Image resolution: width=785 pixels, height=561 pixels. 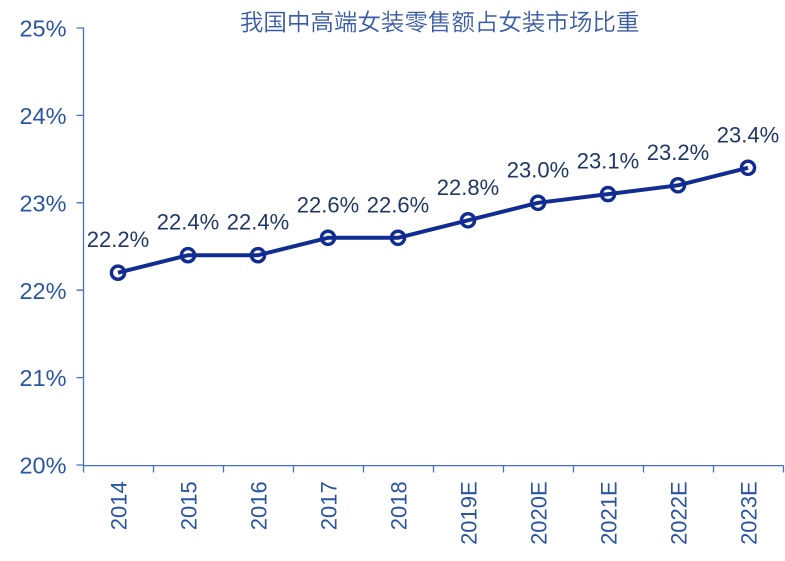 What do you see at coordinates (538, 169) in the screenshot?
I see `svg-text: 23.0%` at bounding box center [538, 169].